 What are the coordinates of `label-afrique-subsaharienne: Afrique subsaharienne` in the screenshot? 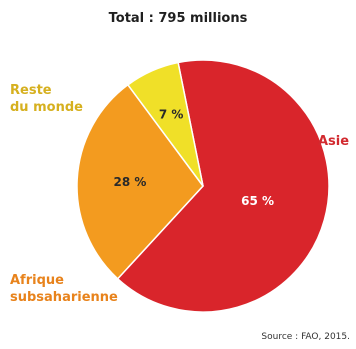 It's located at (64, 289).